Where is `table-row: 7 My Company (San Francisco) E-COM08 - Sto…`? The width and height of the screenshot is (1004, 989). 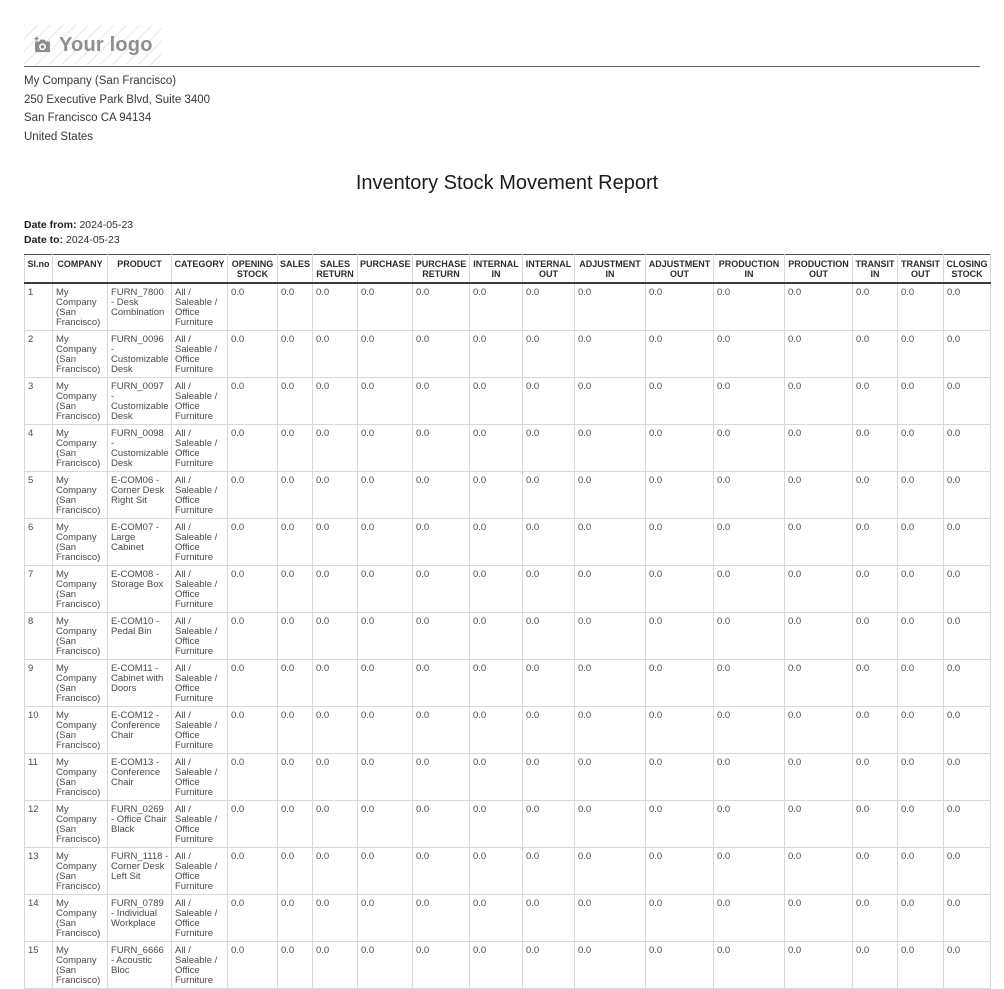 table-row: 7 My Company (San Francisco) E-COM08 - Sto… is located at coordinates (507, 589).